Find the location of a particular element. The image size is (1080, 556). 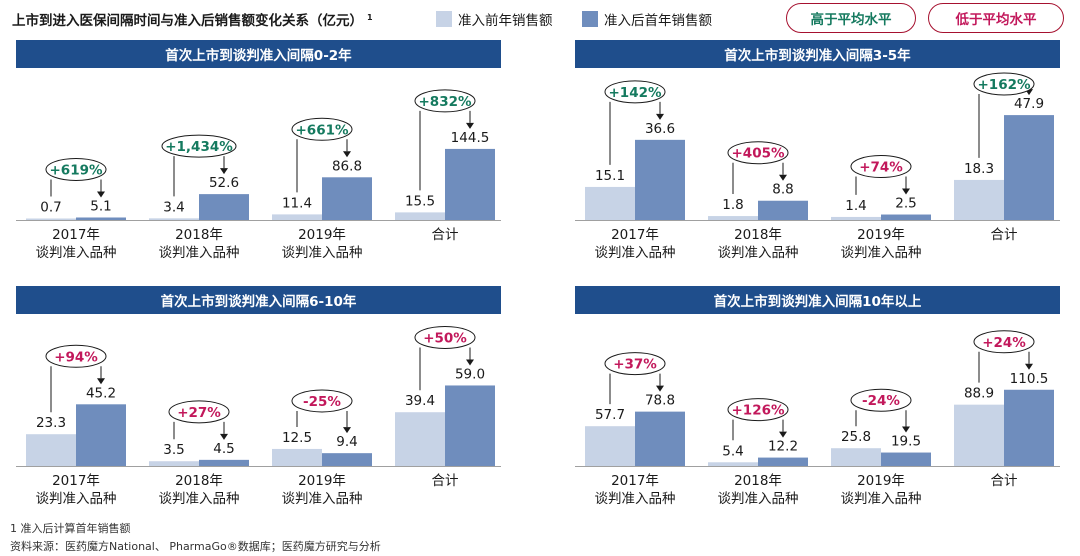

title-footnote-mark: 1 is located at coordinates (370, 17).